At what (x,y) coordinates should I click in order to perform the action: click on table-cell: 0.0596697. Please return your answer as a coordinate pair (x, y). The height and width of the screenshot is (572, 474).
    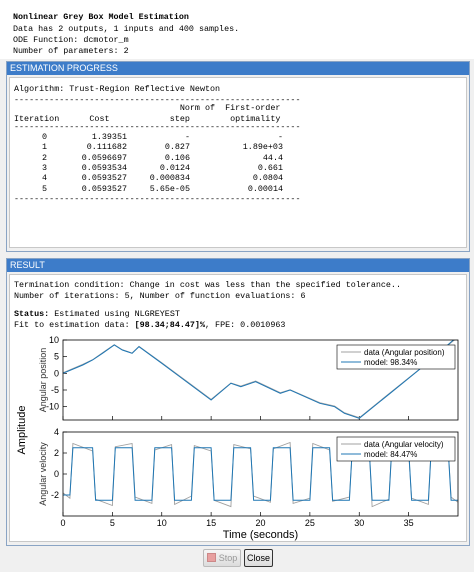
    Looking at the image, I should click on (104, 157).